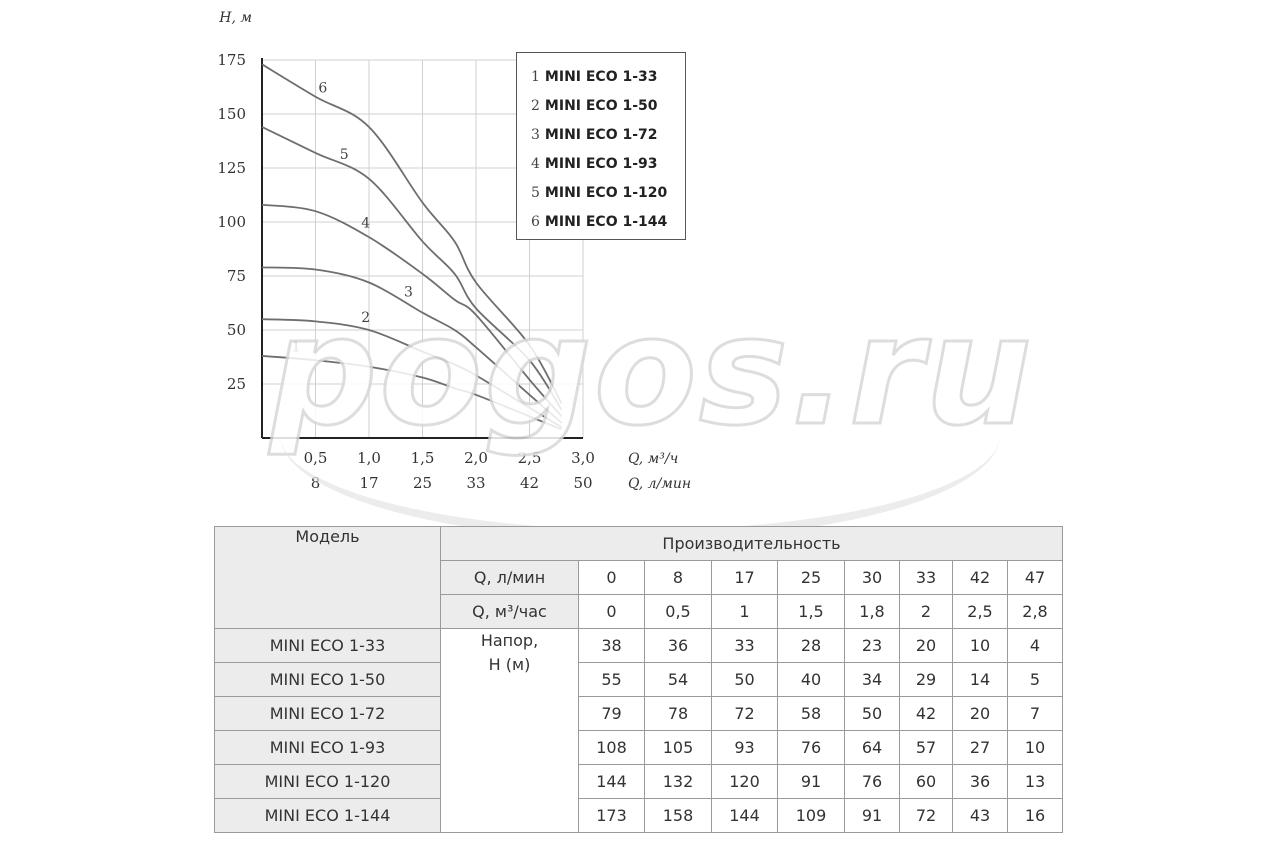 This screenshot has height=853, width=1280. Describe the element at coordinates (316, 458) in the screenshot. I see `x-tick-label-m3h: 0,5` at that location.